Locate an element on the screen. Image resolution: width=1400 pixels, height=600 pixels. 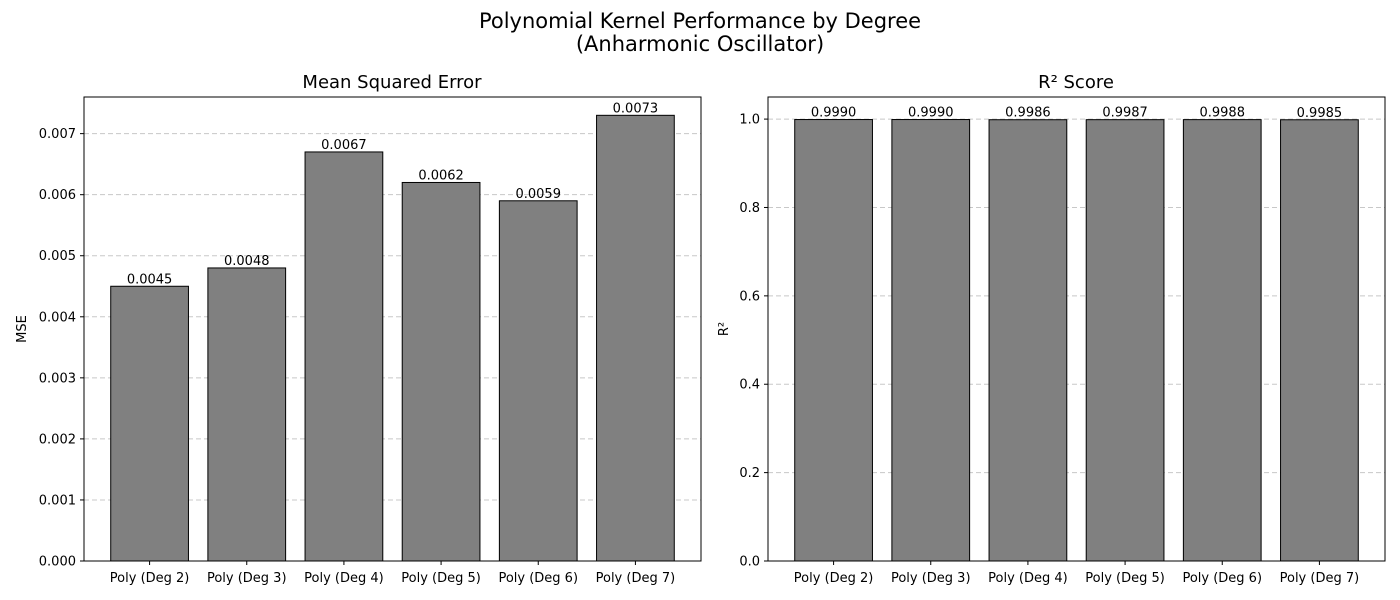
r2-bar-value-label: 0.9987 is located at coordinates (1125, 113).